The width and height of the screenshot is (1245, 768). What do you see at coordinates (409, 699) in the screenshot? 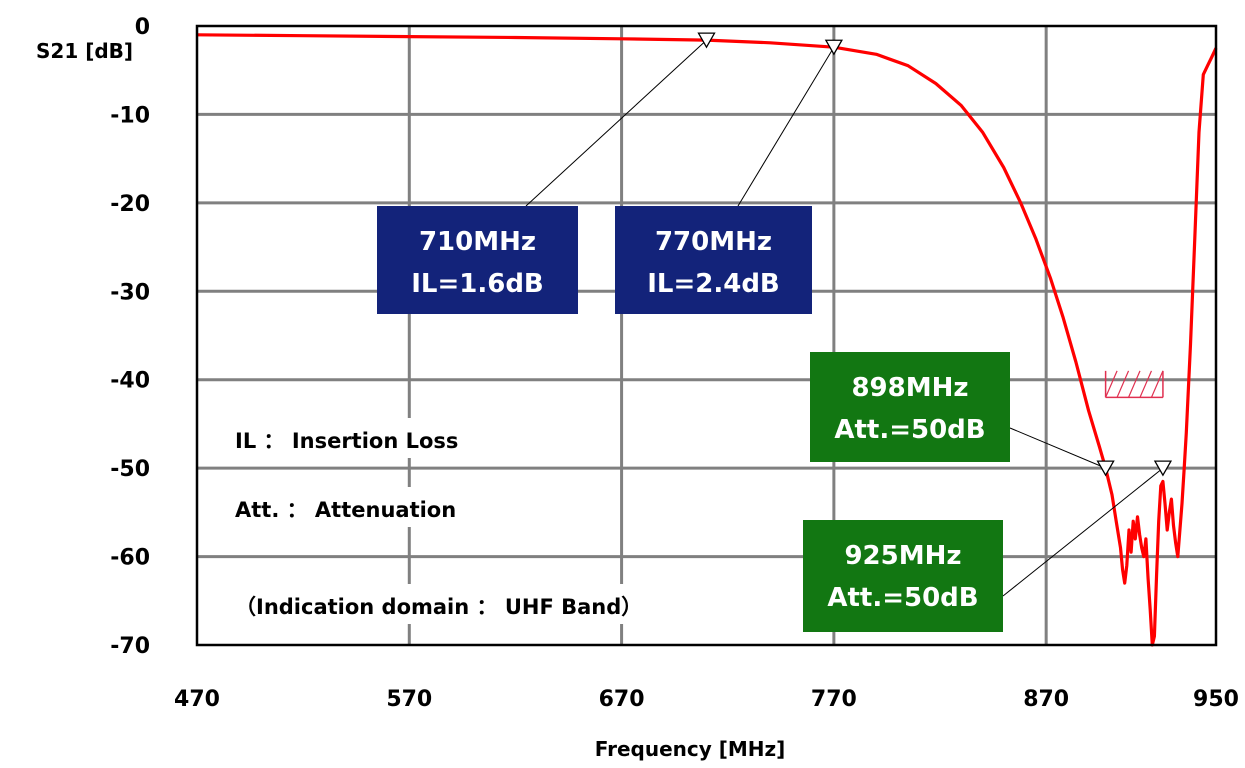
I see `x-tick-label: 570` at bounding box center [409, 699].